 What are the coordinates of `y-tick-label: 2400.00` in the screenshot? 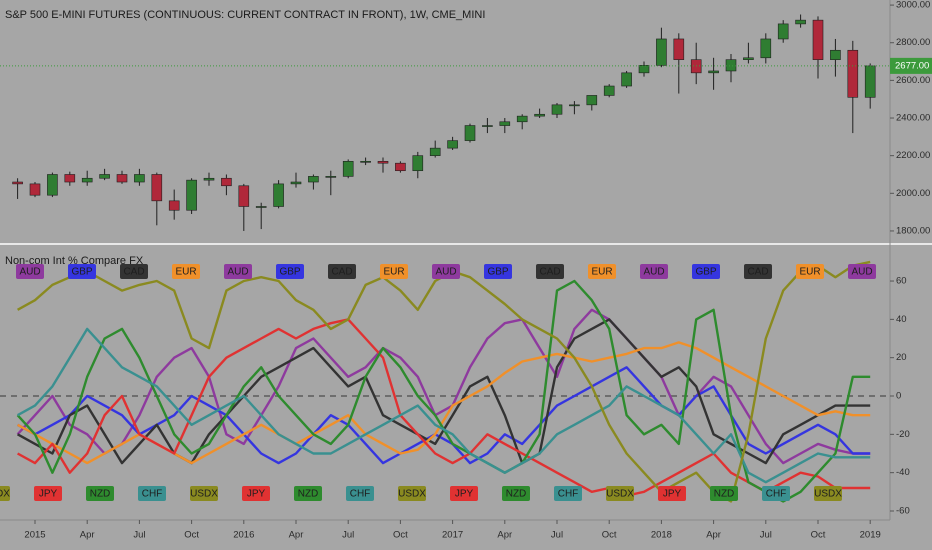 It's located at (913, 118).